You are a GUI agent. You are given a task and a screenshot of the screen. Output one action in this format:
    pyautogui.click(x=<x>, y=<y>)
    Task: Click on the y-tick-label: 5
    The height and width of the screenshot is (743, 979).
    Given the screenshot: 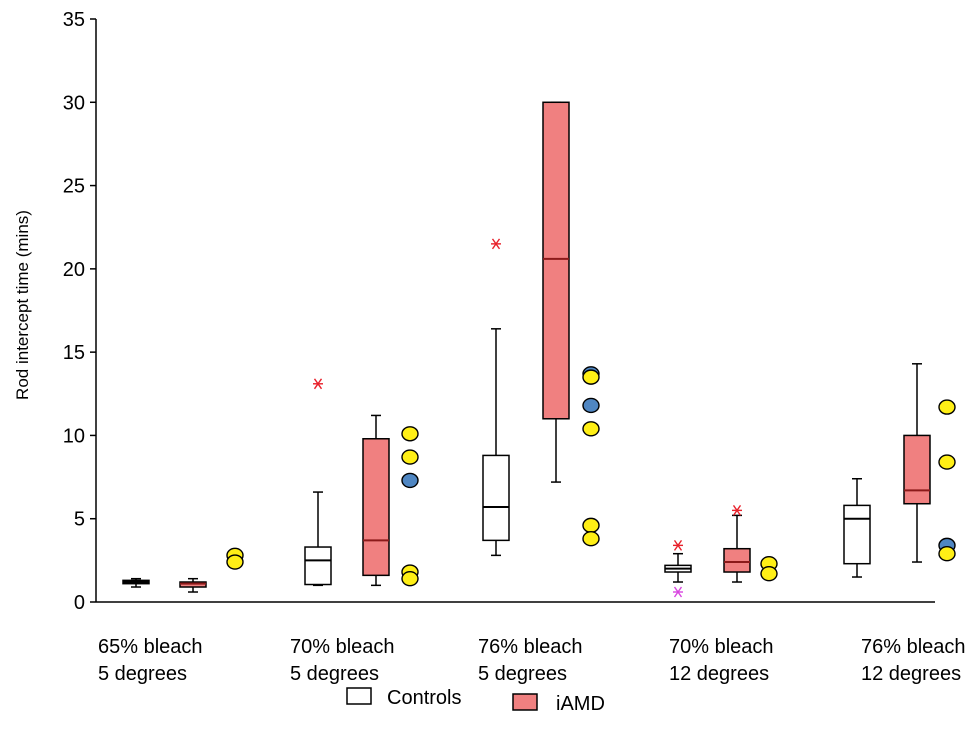 What is the action you would take?
    pyautogui.click(x=79, y=520)
    